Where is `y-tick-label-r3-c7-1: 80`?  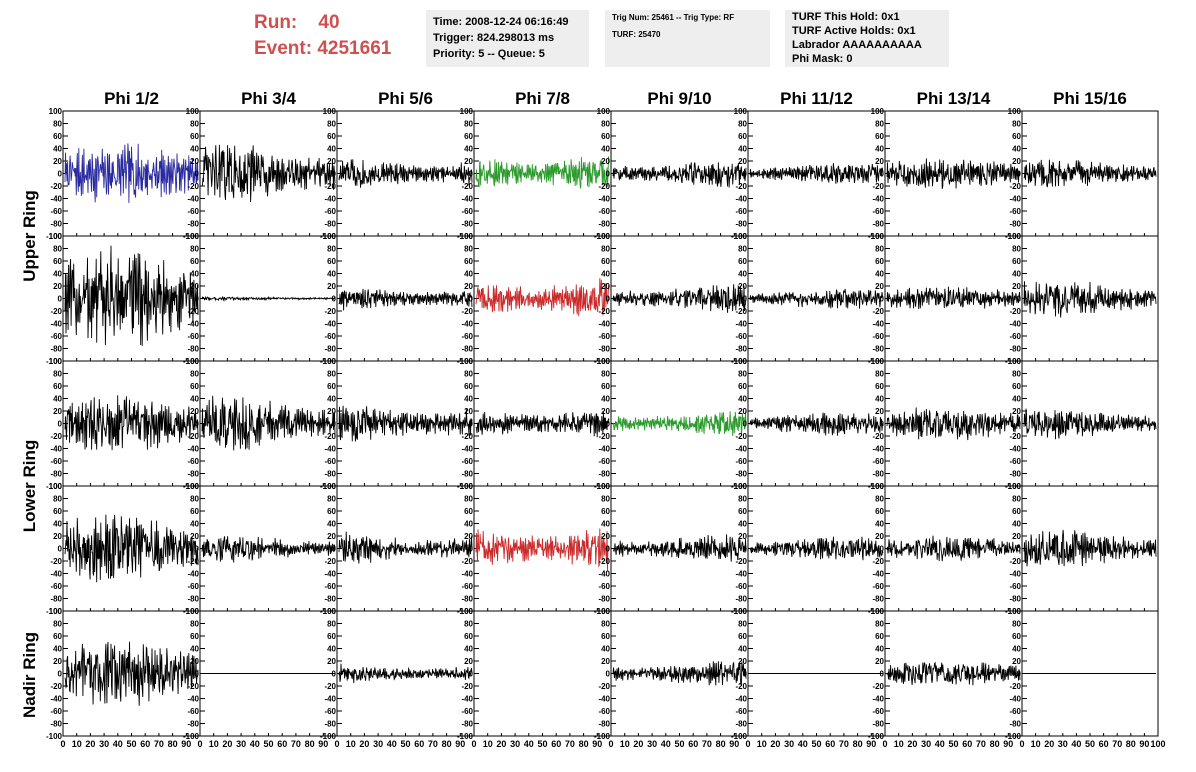 y-tick-label-r3-c7-1: 80 is located at coordinates (1016, 499).